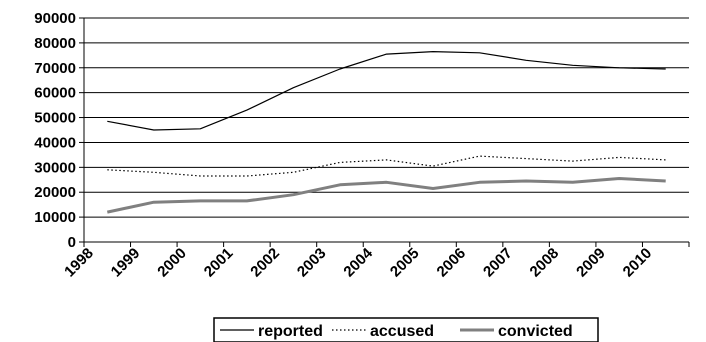 This screenshot has width=706, height=342. I want to click on legend-box, so click(406, 329).